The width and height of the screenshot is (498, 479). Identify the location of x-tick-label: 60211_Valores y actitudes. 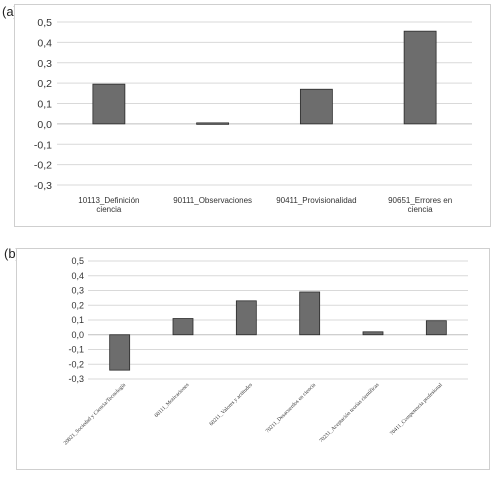
(231, 404).